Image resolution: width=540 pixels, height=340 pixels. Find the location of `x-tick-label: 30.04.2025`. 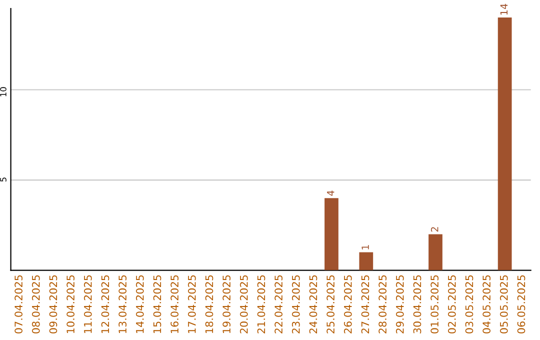

x-tick-label: 30.04.2025 is located at coordinates (417, 304).